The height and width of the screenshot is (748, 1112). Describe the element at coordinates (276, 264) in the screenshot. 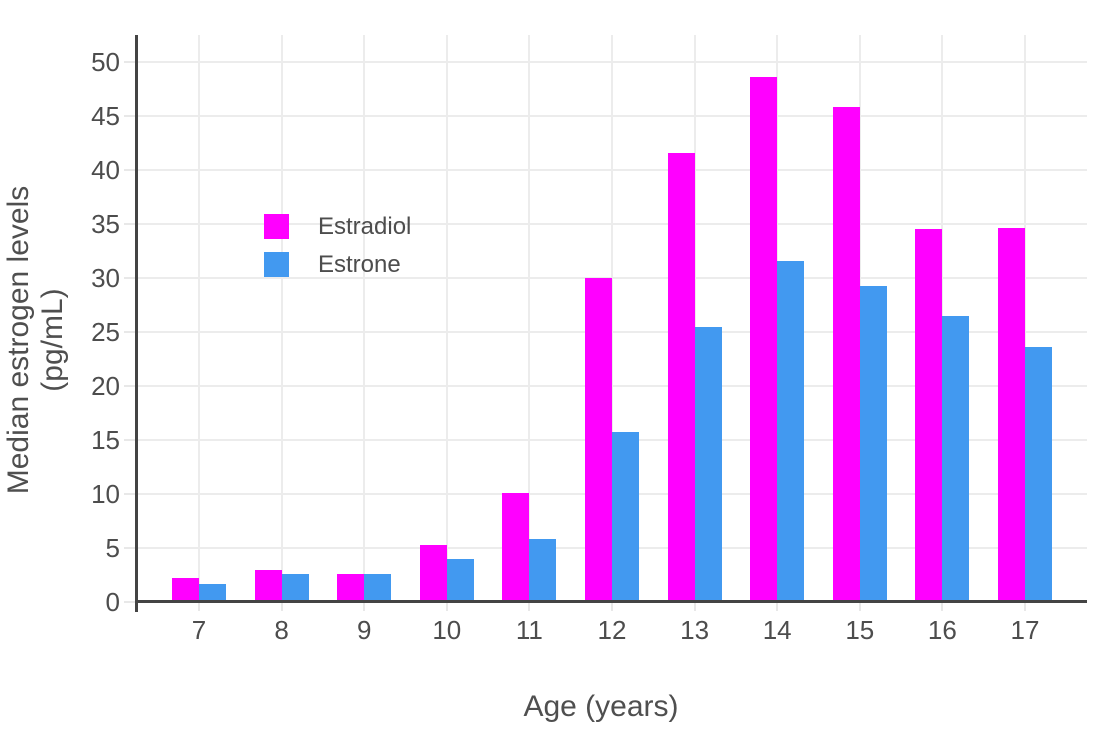

I see `legend-swatch-estrone` at that location.